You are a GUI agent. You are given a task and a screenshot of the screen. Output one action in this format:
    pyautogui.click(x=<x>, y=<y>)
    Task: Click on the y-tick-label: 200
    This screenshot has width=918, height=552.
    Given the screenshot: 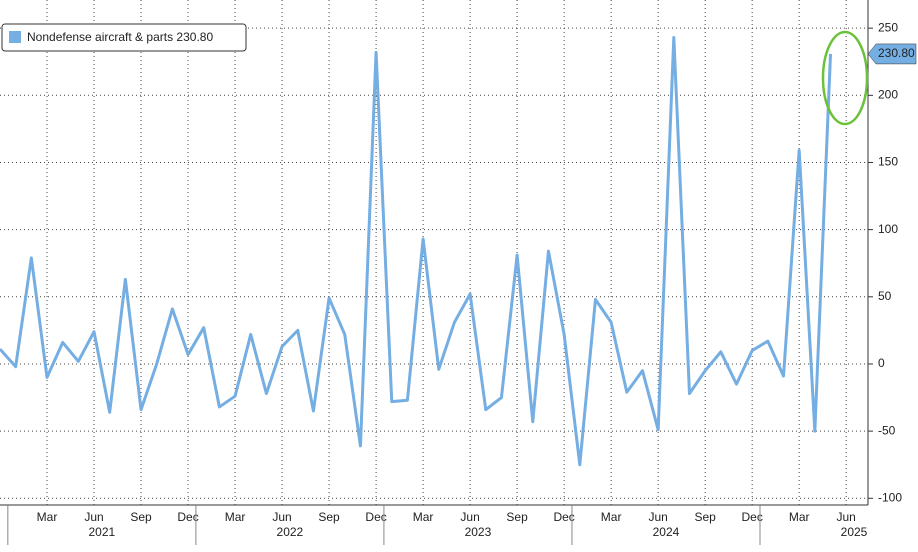 What is the action you would take?
    pyautogui.click(x=888, y=94)
    